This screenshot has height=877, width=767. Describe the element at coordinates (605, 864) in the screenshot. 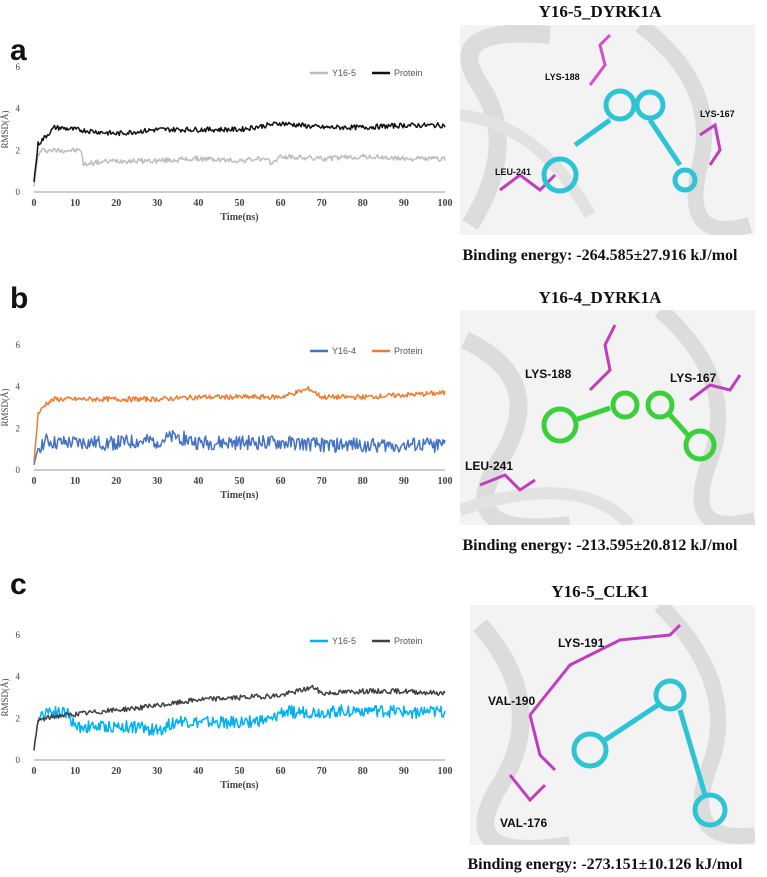

I see `binding-energy-c: Binding energy: -273.151±10.126 kJ/mol` at that location.